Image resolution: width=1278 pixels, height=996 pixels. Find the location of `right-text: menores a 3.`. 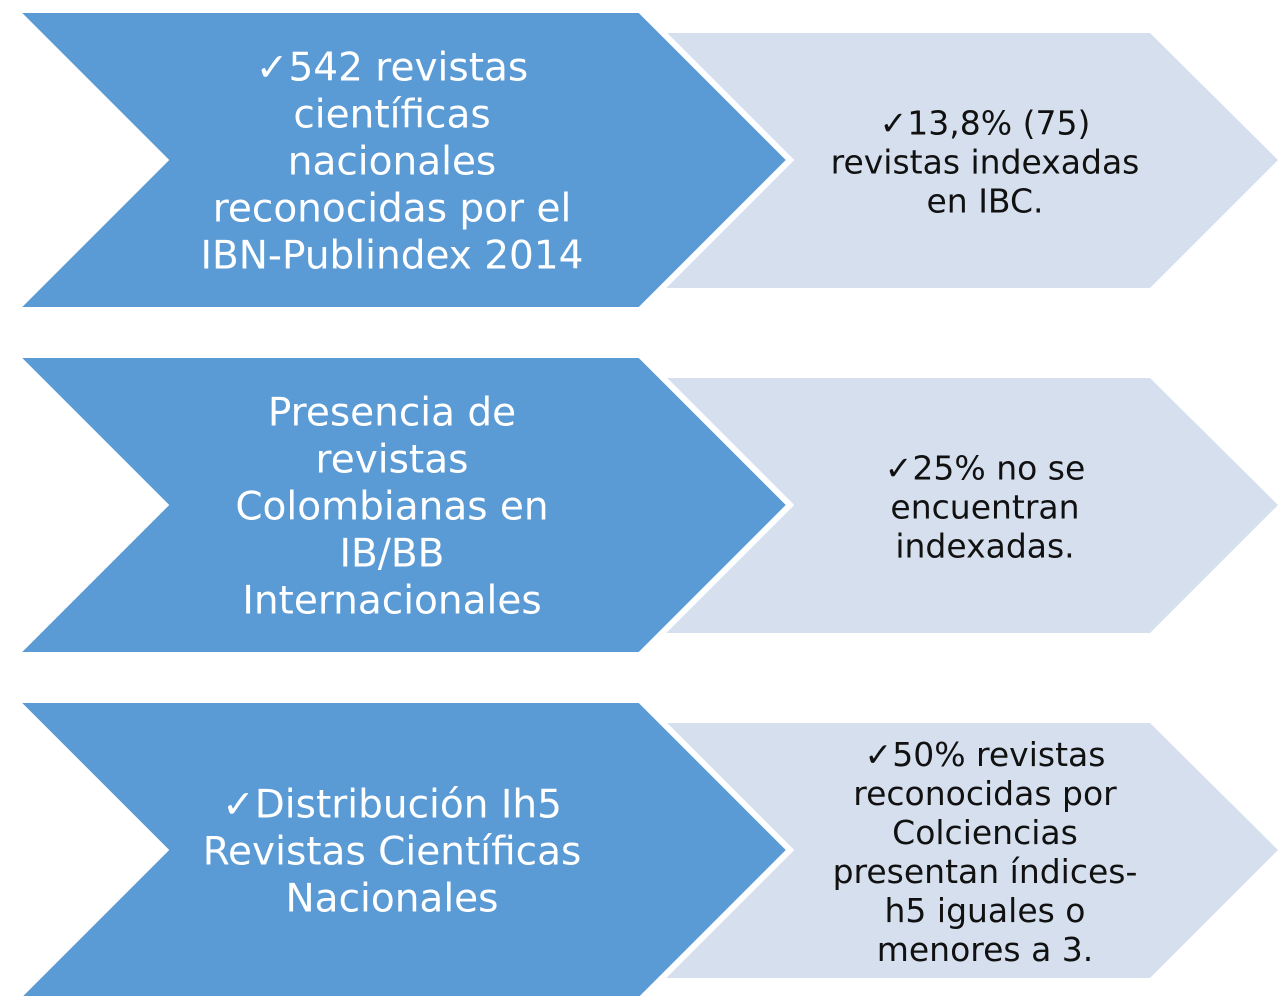

right-text: menores a 3. is located at coordinates (985, 949).